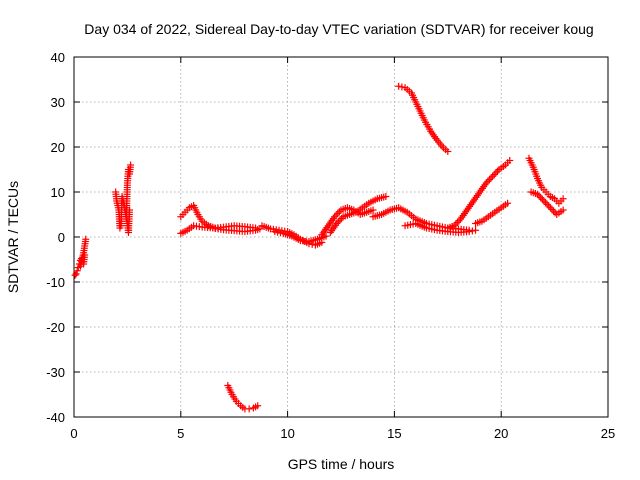 This screenshot has height=480, width=640. Describe the element at coordinates (347, 221) in the screenshot. I see `series-seg-11h` at that location.